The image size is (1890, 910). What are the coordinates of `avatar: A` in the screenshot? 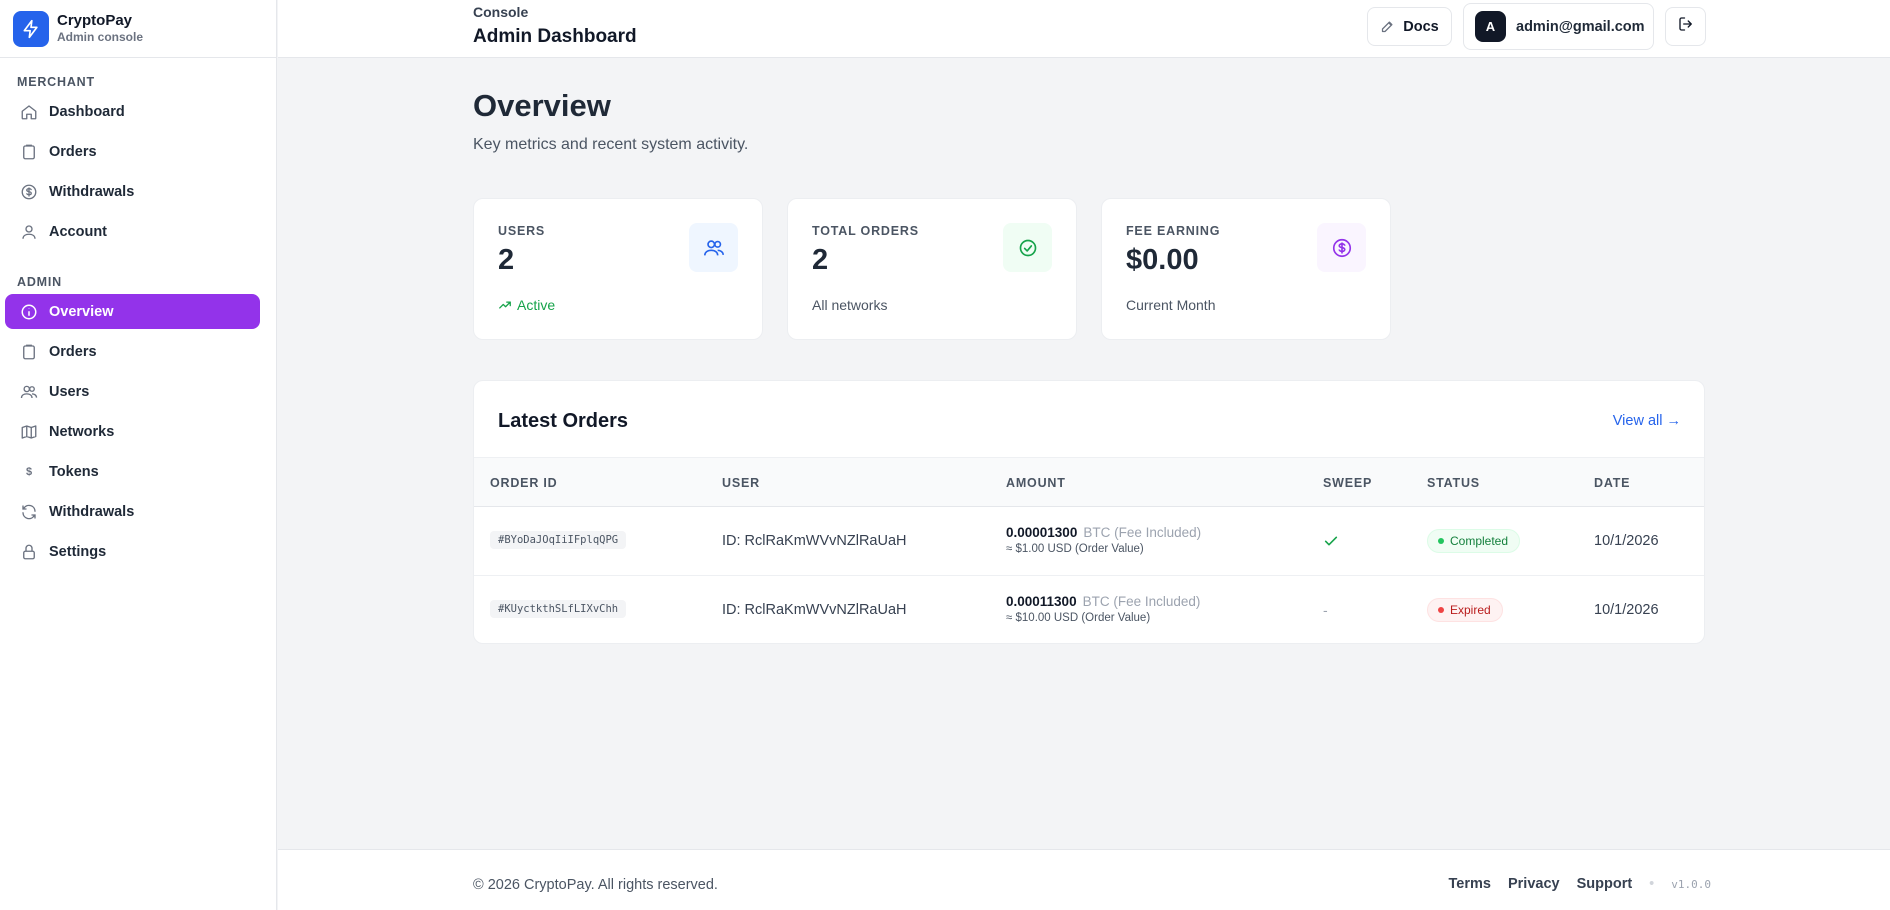 It's located at (1490, 26).